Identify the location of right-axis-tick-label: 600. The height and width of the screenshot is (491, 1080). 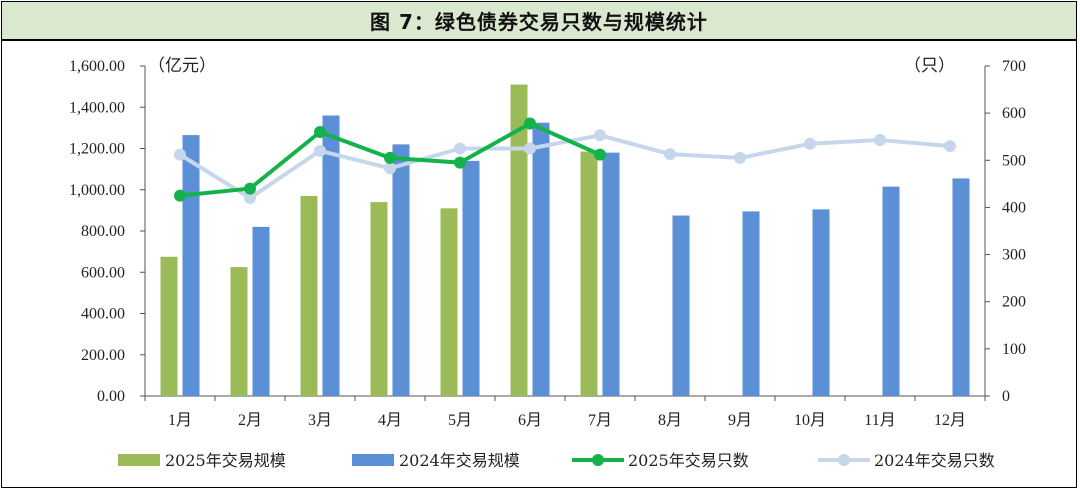
(1014, 113).